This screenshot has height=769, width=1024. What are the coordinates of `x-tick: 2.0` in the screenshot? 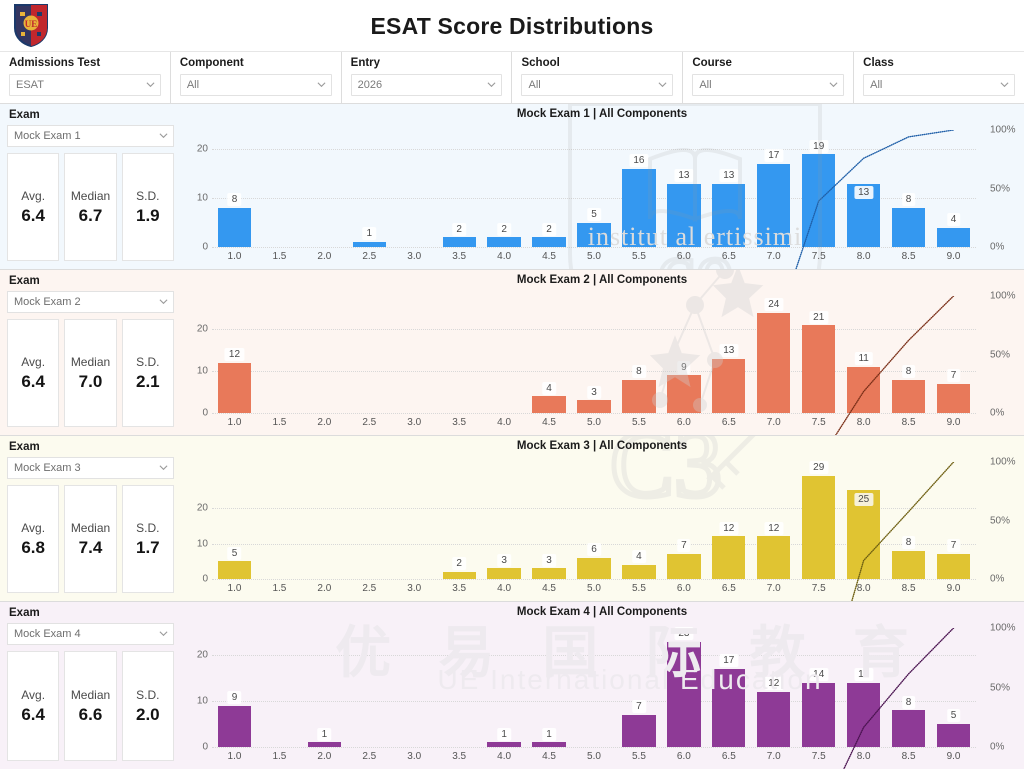 It's located at (324, 756).